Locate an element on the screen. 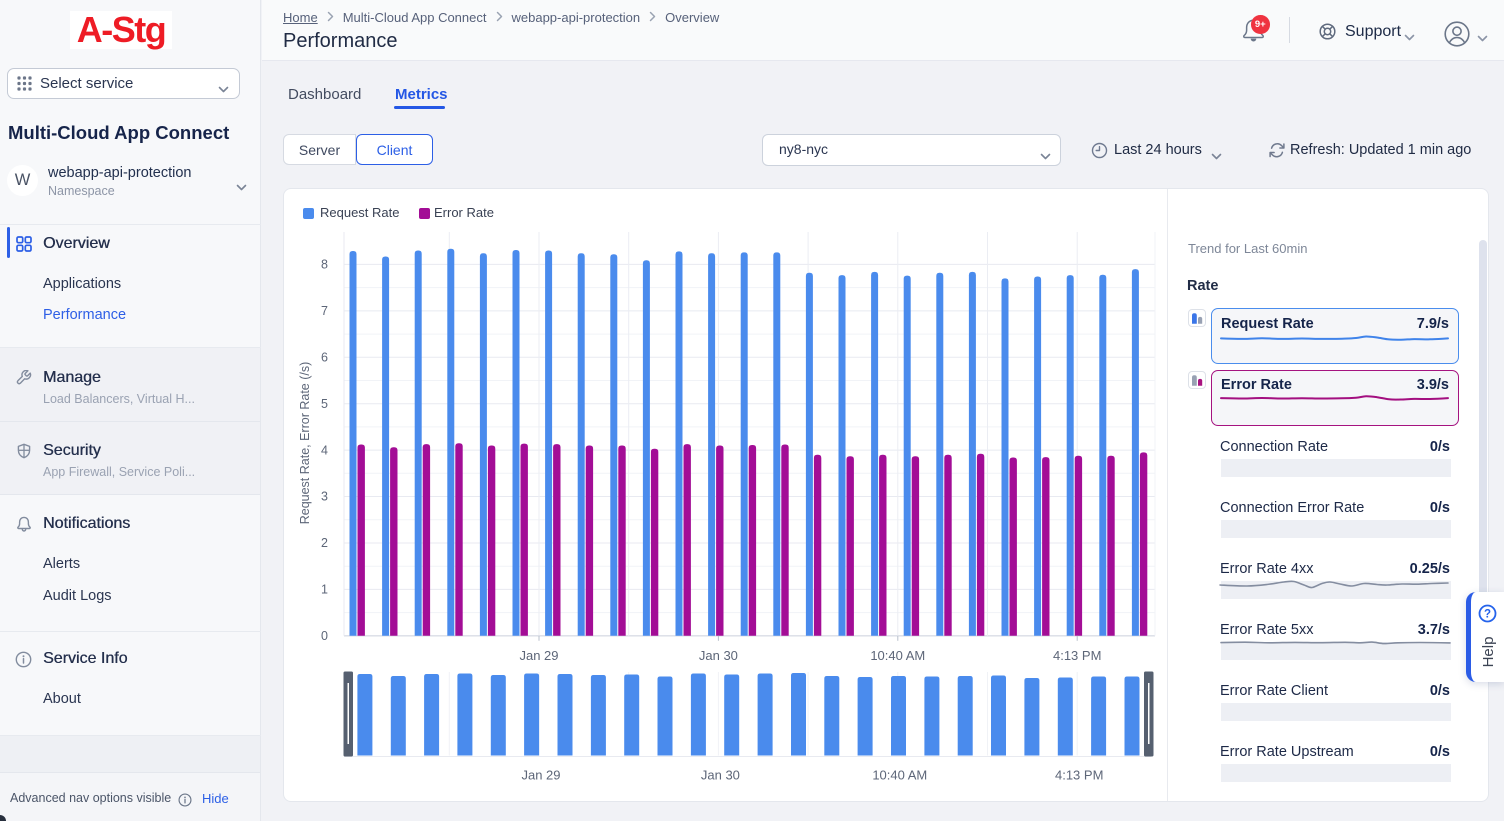  svg-text: 4 is located at coordinates (324, 450).